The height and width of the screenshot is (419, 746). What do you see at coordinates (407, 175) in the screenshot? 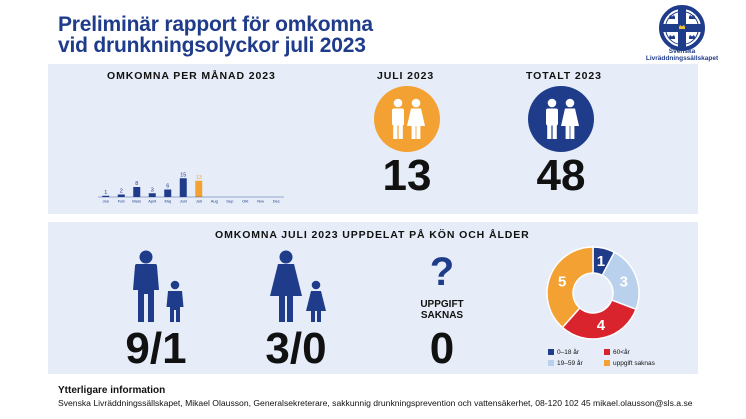
I see `july-total-value: 13` at bounding box center [407, 175].